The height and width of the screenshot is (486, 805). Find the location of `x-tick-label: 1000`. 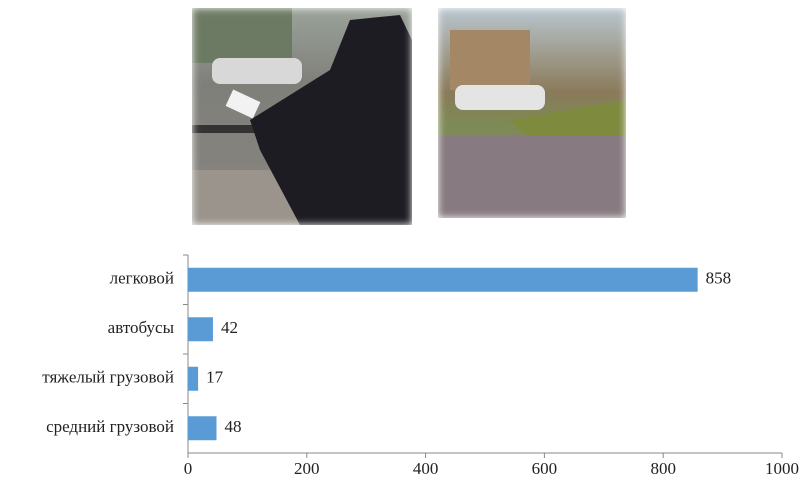

x-tick-label: 1000 is located at coordinates (782, 468).